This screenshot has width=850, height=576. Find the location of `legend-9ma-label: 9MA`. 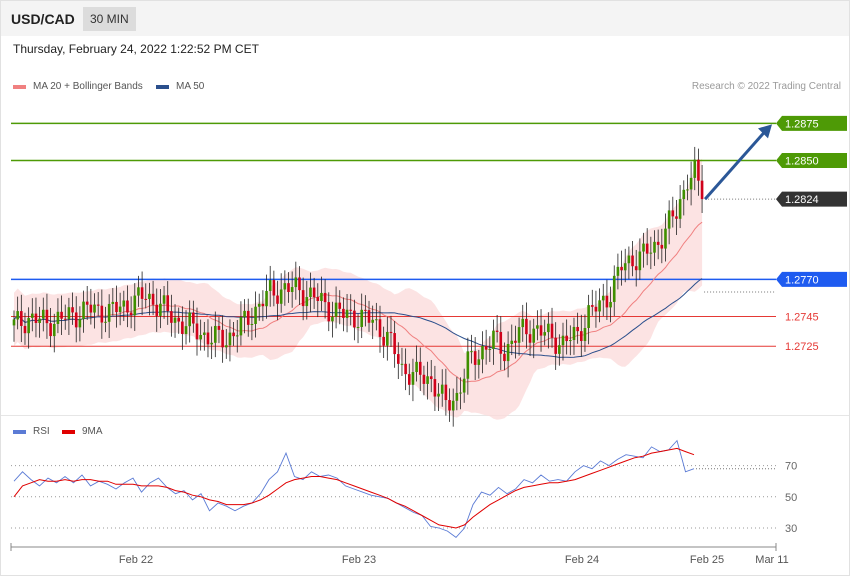

legend-9ma-label: 9MA is located at coordinates (92, 431).